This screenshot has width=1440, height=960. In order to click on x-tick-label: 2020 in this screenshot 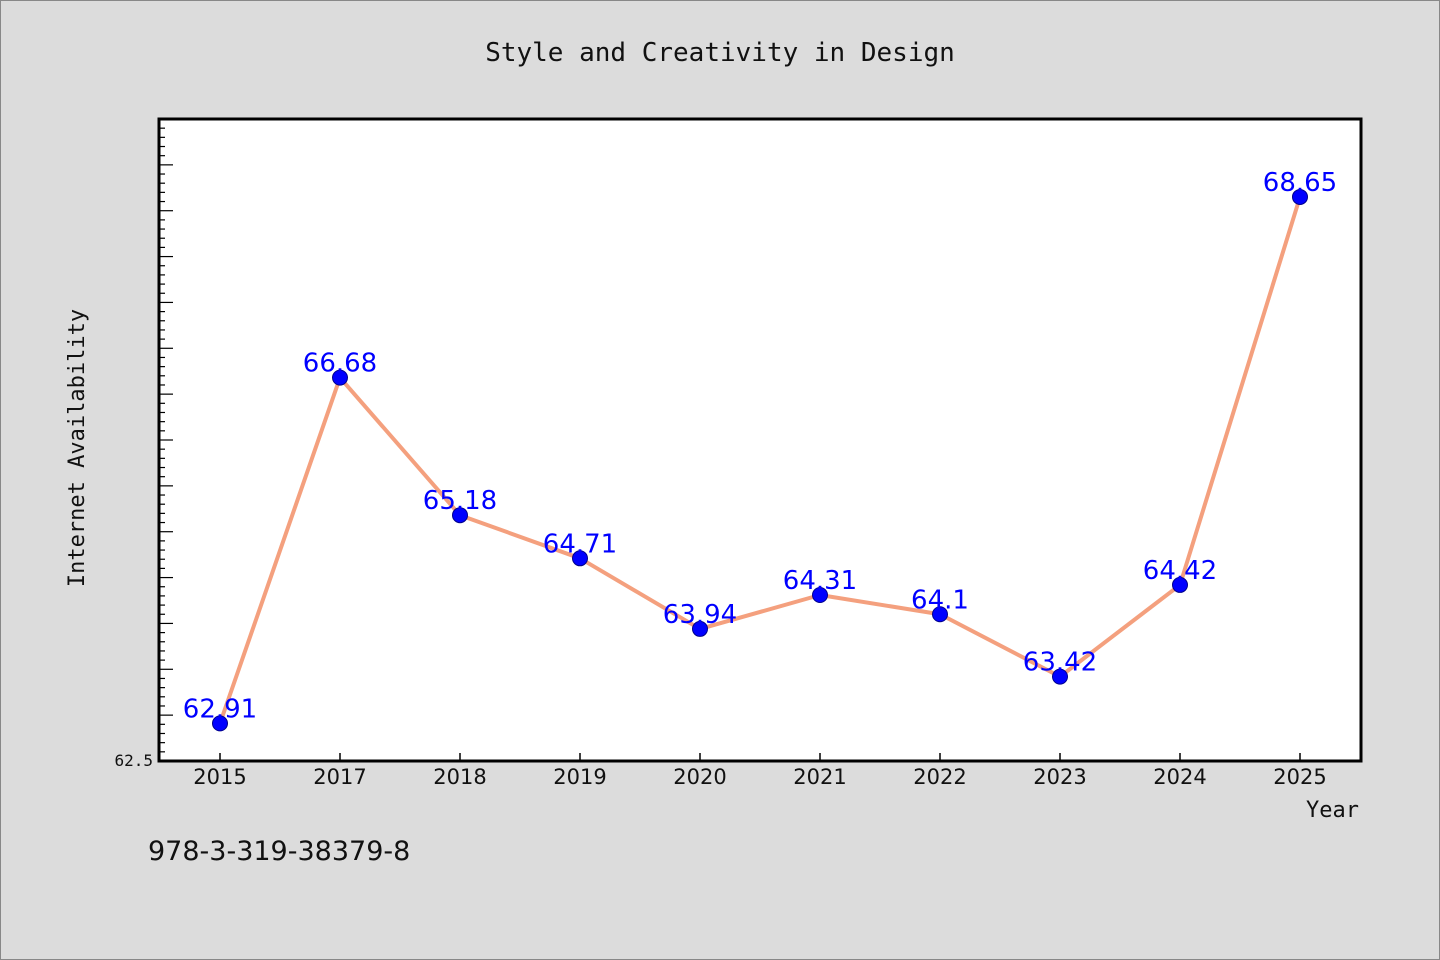, I will do `click(699, 777)`.